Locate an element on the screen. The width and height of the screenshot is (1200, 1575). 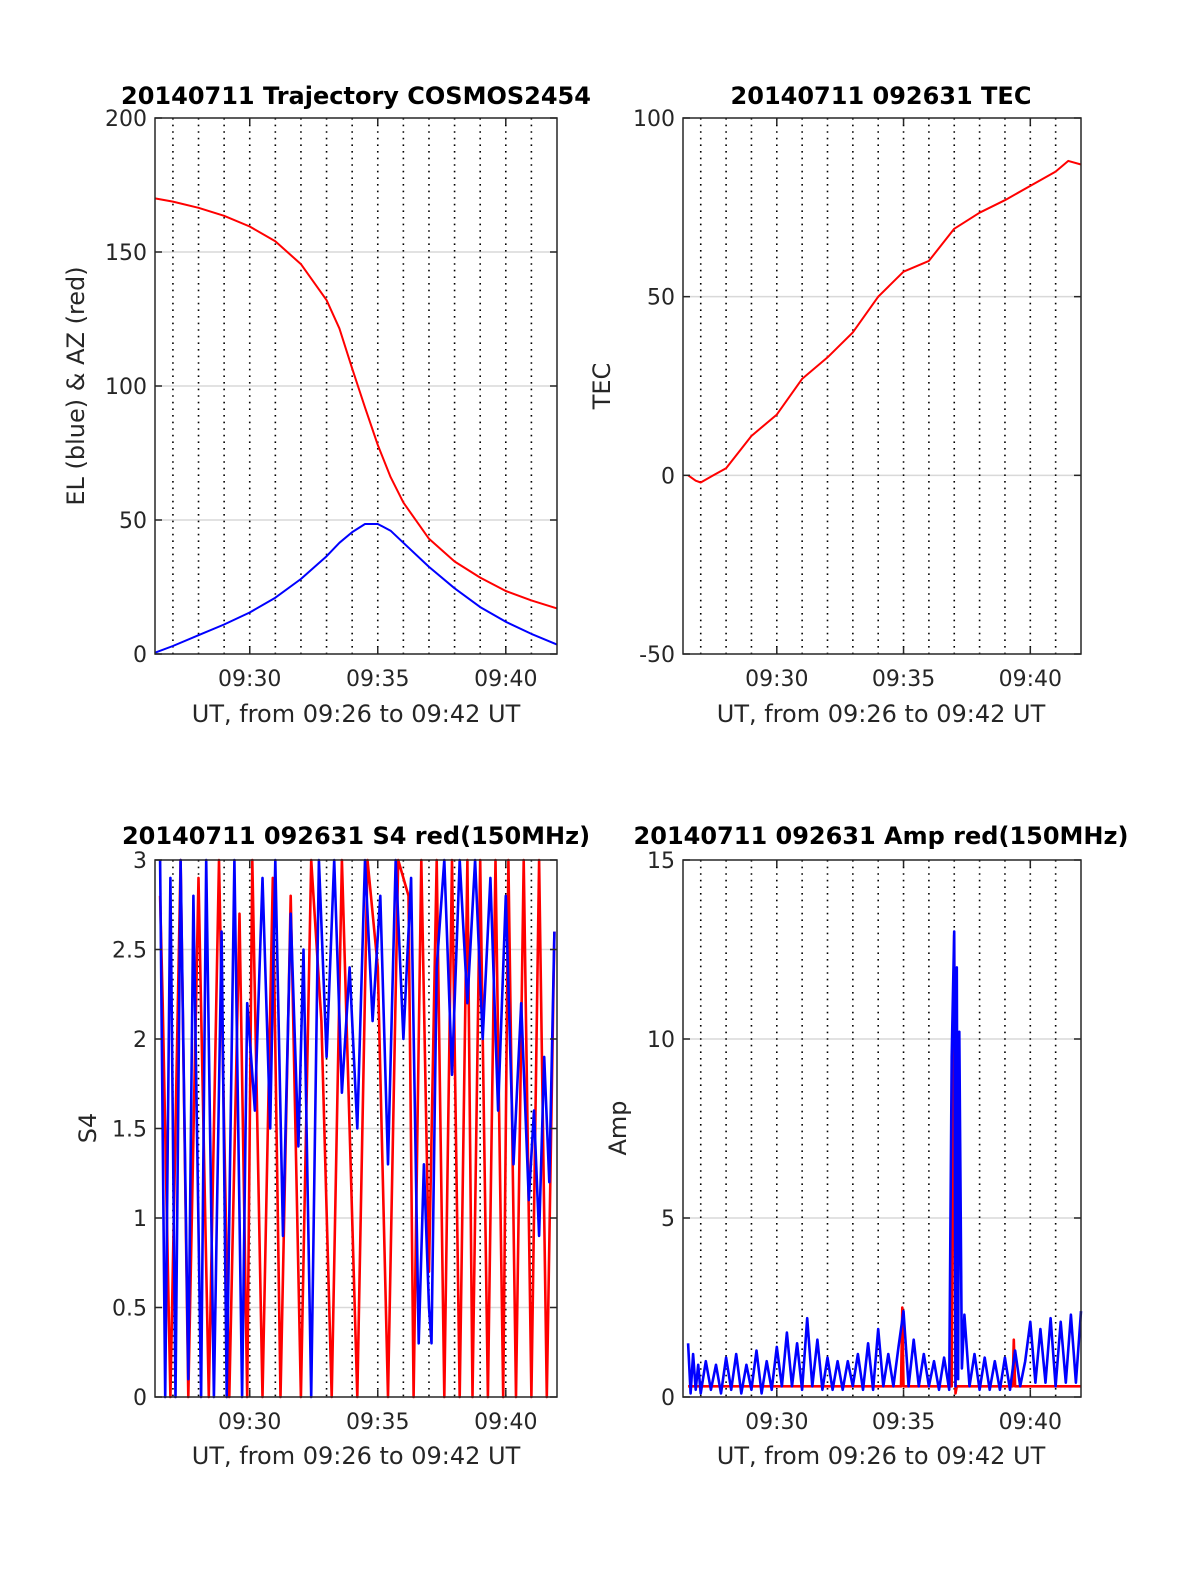
trajectory-x-tick-label: 09:30 is located at coordinates (249, 679).